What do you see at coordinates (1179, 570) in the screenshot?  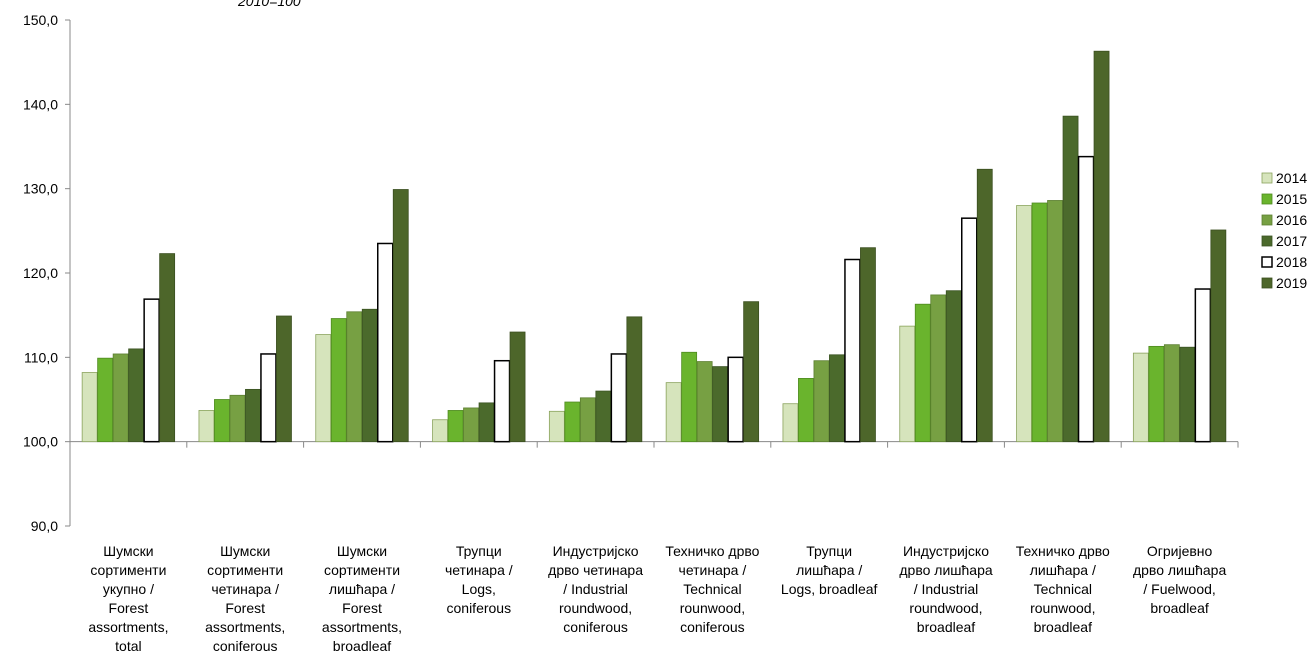 I see `category-label-line: дрво лишћара` at bounding box center [1179, 570].